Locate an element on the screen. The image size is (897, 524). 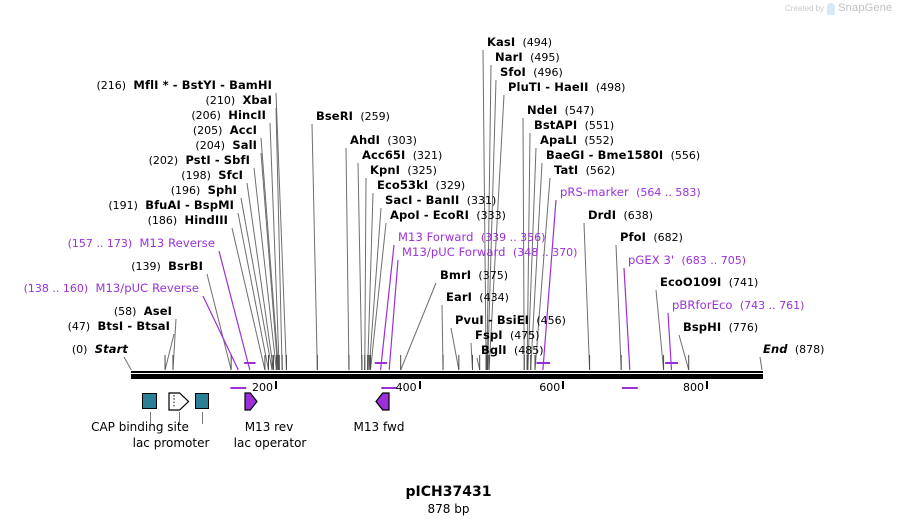
label-name: BfuAI - BspMI is located at coordinates (189, 205).